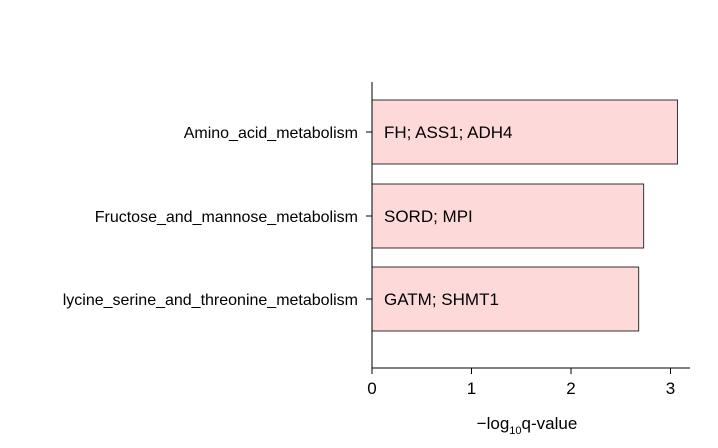 This screenshot has height=448, width=718. Describe the element at coordinates (226, 217) in the screenshot. I see `category-label: Fructose_and_mannose_metabolism` at that location.